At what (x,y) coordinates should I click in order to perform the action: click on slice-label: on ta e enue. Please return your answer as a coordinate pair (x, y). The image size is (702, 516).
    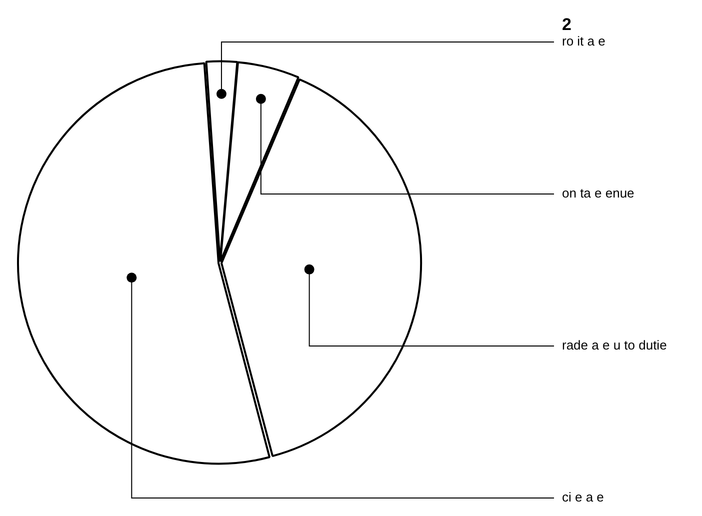
    Looking at the image, I should click on (598, 193).